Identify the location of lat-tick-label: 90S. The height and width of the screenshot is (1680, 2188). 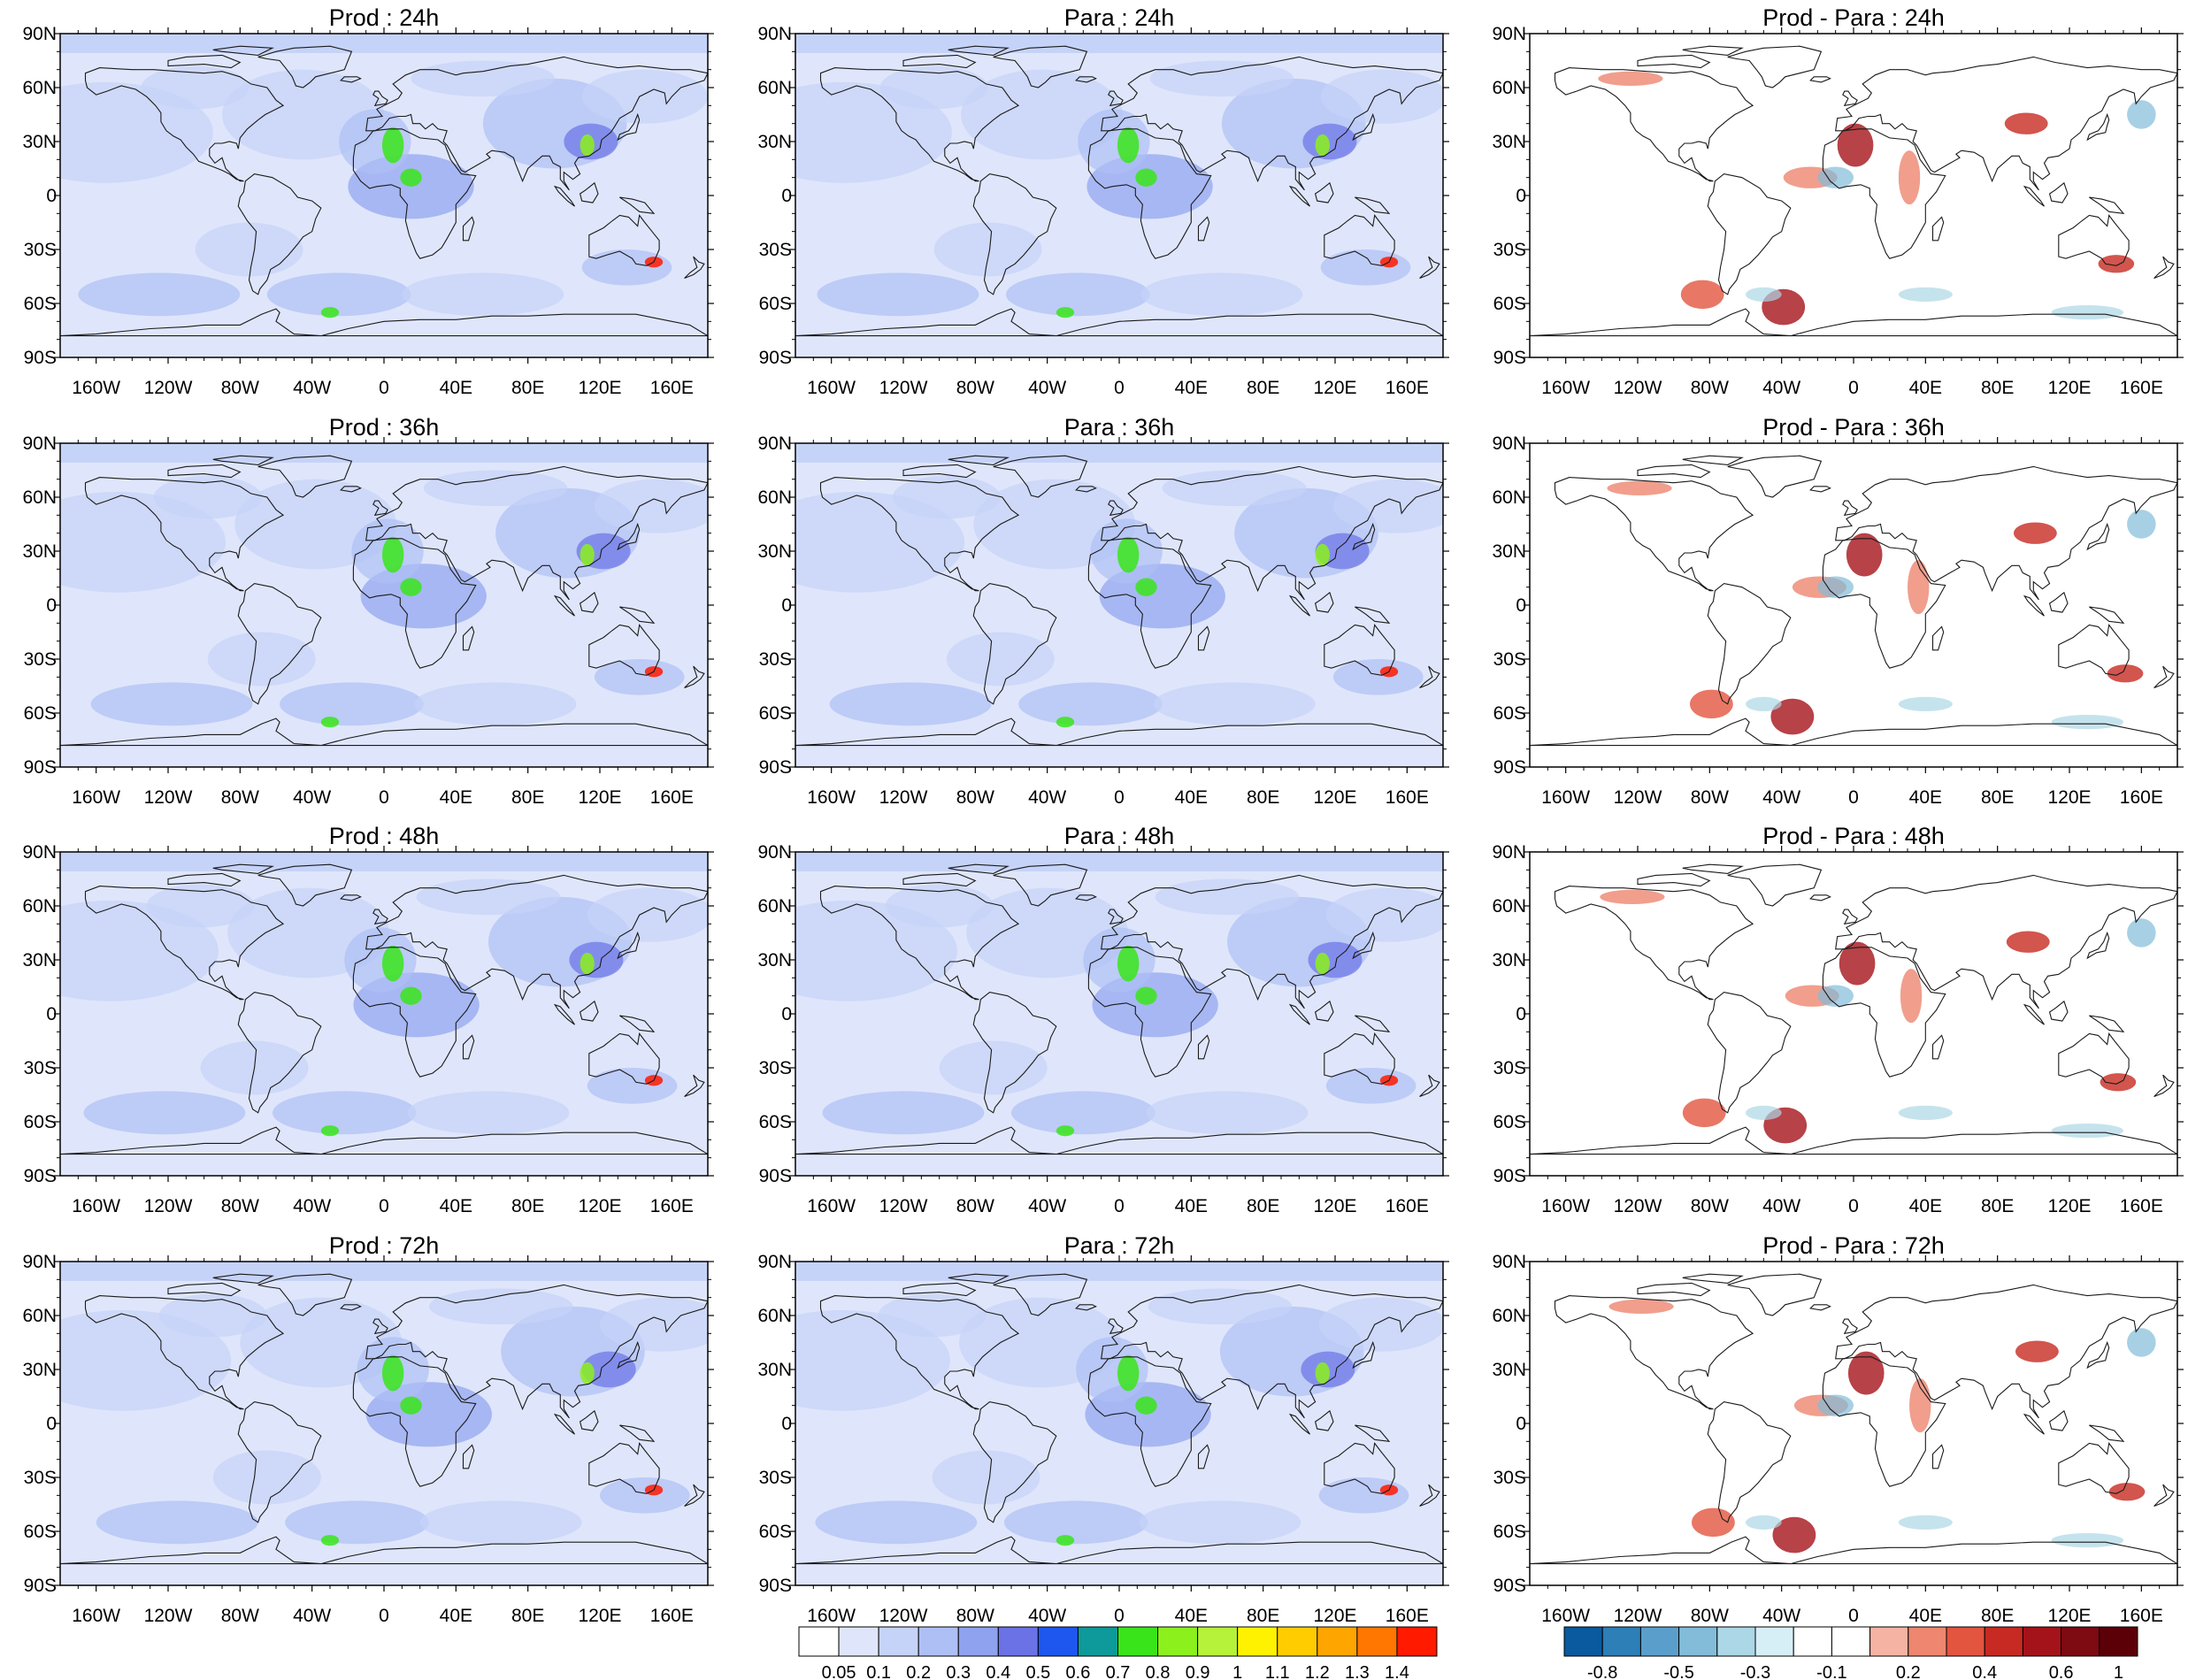
(1509, 1586).